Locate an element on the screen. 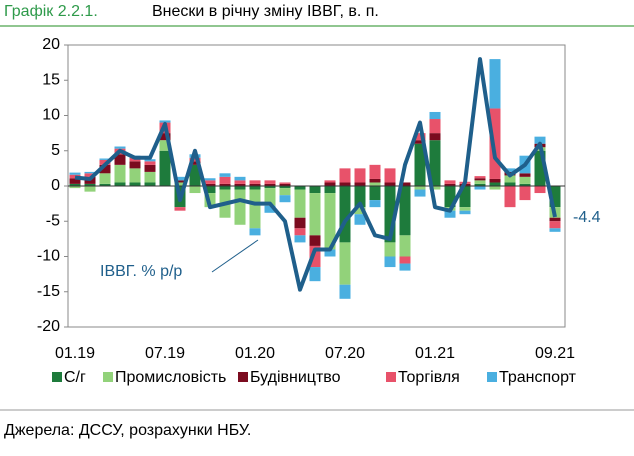 This screenshot has width=634, height=456. x-tick-label: 01.19 is located at coordinates (75, 353).